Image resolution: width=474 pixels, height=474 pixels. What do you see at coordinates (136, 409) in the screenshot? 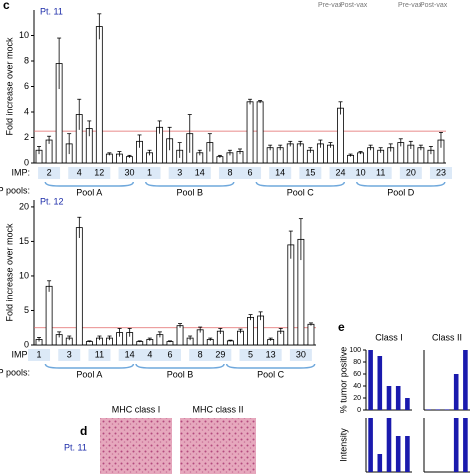
I see `image-title: MHC class I` at bounding box center [136, 409].